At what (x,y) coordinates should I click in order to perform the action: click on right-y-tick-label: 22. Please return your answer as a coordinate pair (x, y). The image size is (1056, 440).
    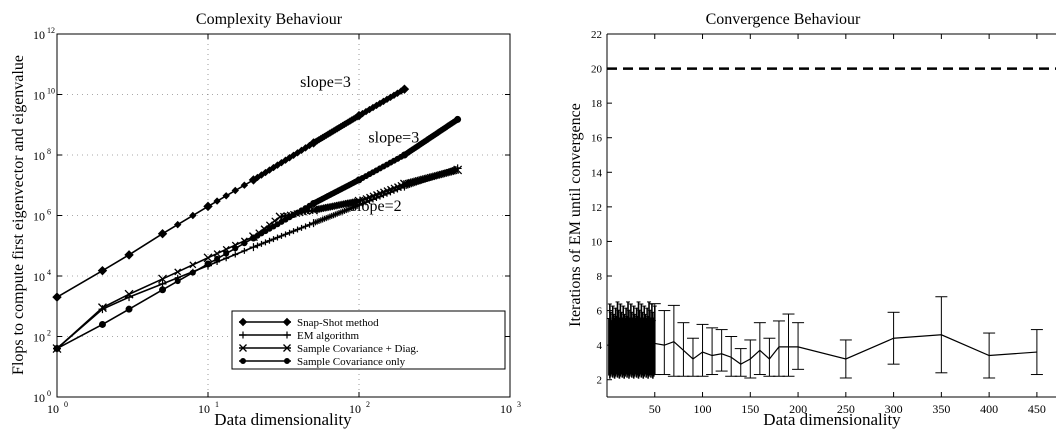
    Looking at the image, I should click on (596, 35).